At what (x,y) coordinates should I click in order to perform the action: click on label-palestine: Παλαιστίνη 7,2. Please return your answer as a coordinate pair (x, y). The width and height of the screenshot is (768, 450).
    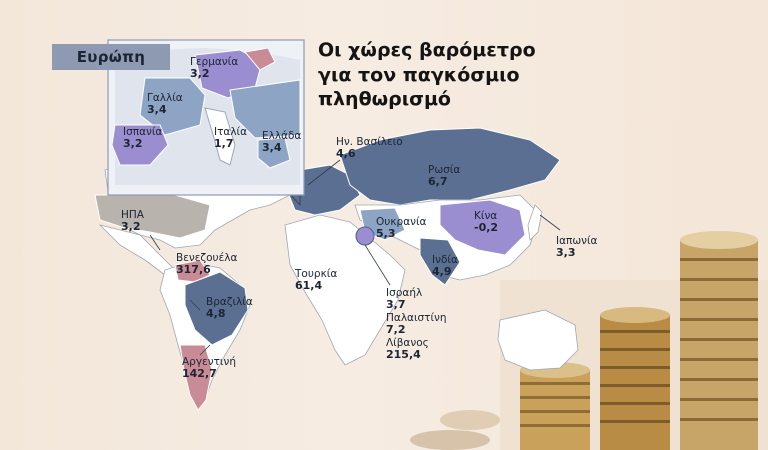
    Looking at the image, I should click on (416, 324).